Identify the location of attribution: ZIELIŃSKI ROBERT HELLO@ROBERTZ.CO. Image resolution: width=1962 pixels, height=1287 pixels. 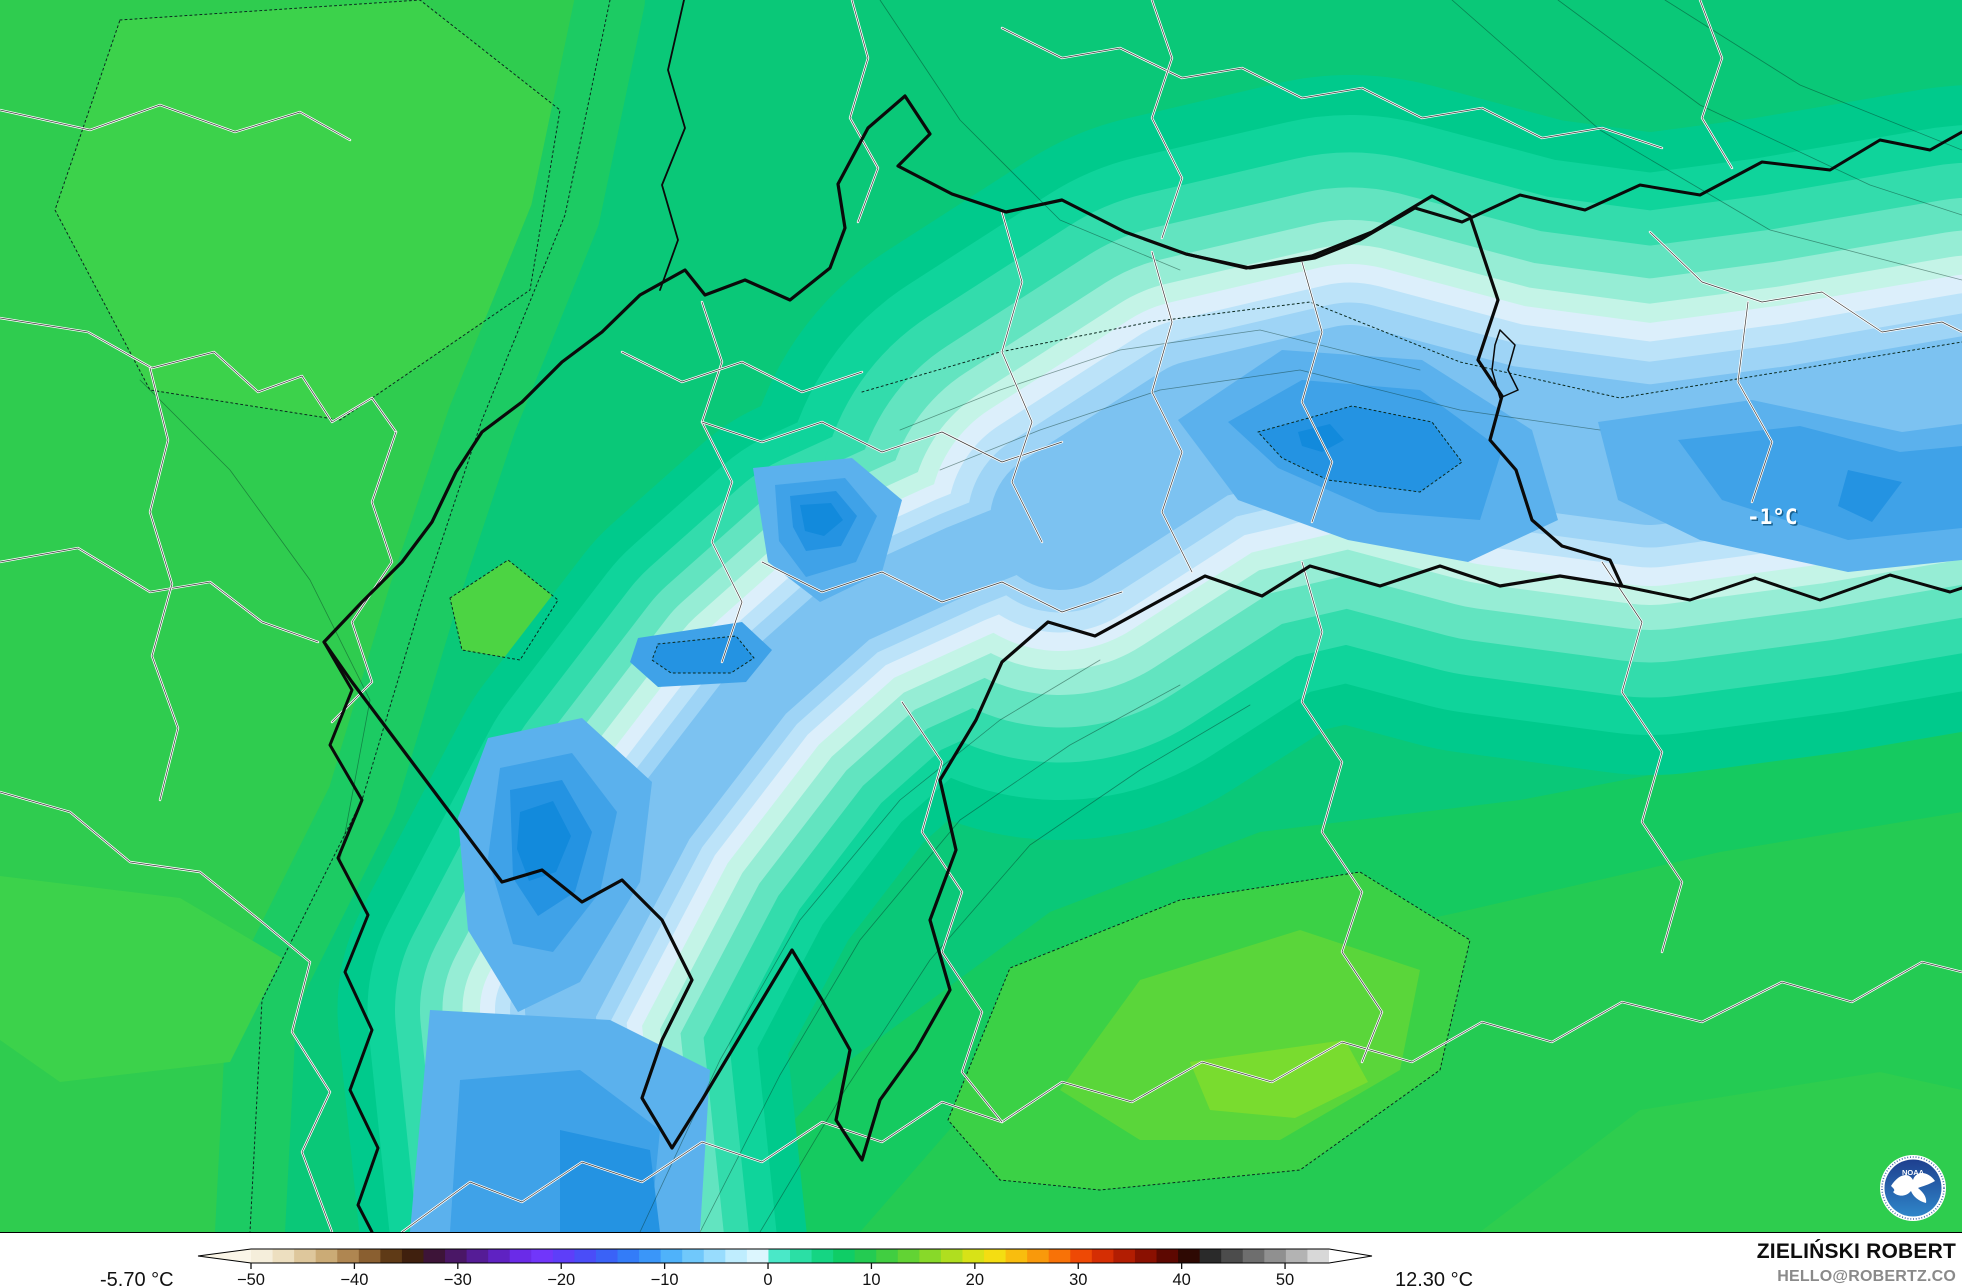
(1856, 1263).